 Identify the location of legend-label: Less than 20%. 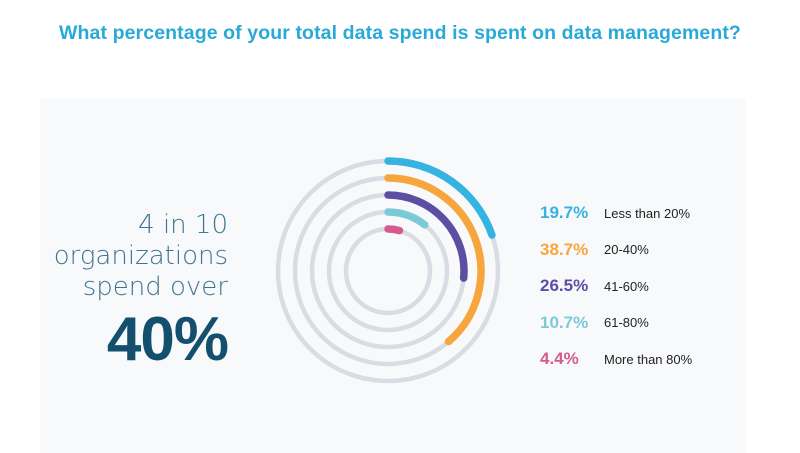
(647, 213).